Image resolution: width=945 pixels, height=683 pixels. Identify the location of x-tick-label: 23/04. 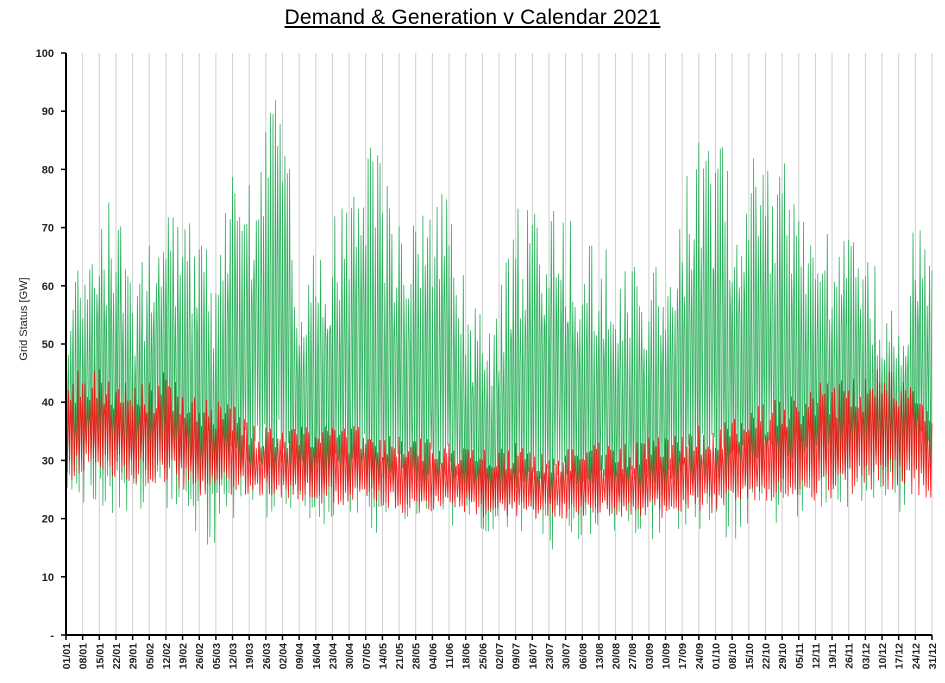
(333, 656).